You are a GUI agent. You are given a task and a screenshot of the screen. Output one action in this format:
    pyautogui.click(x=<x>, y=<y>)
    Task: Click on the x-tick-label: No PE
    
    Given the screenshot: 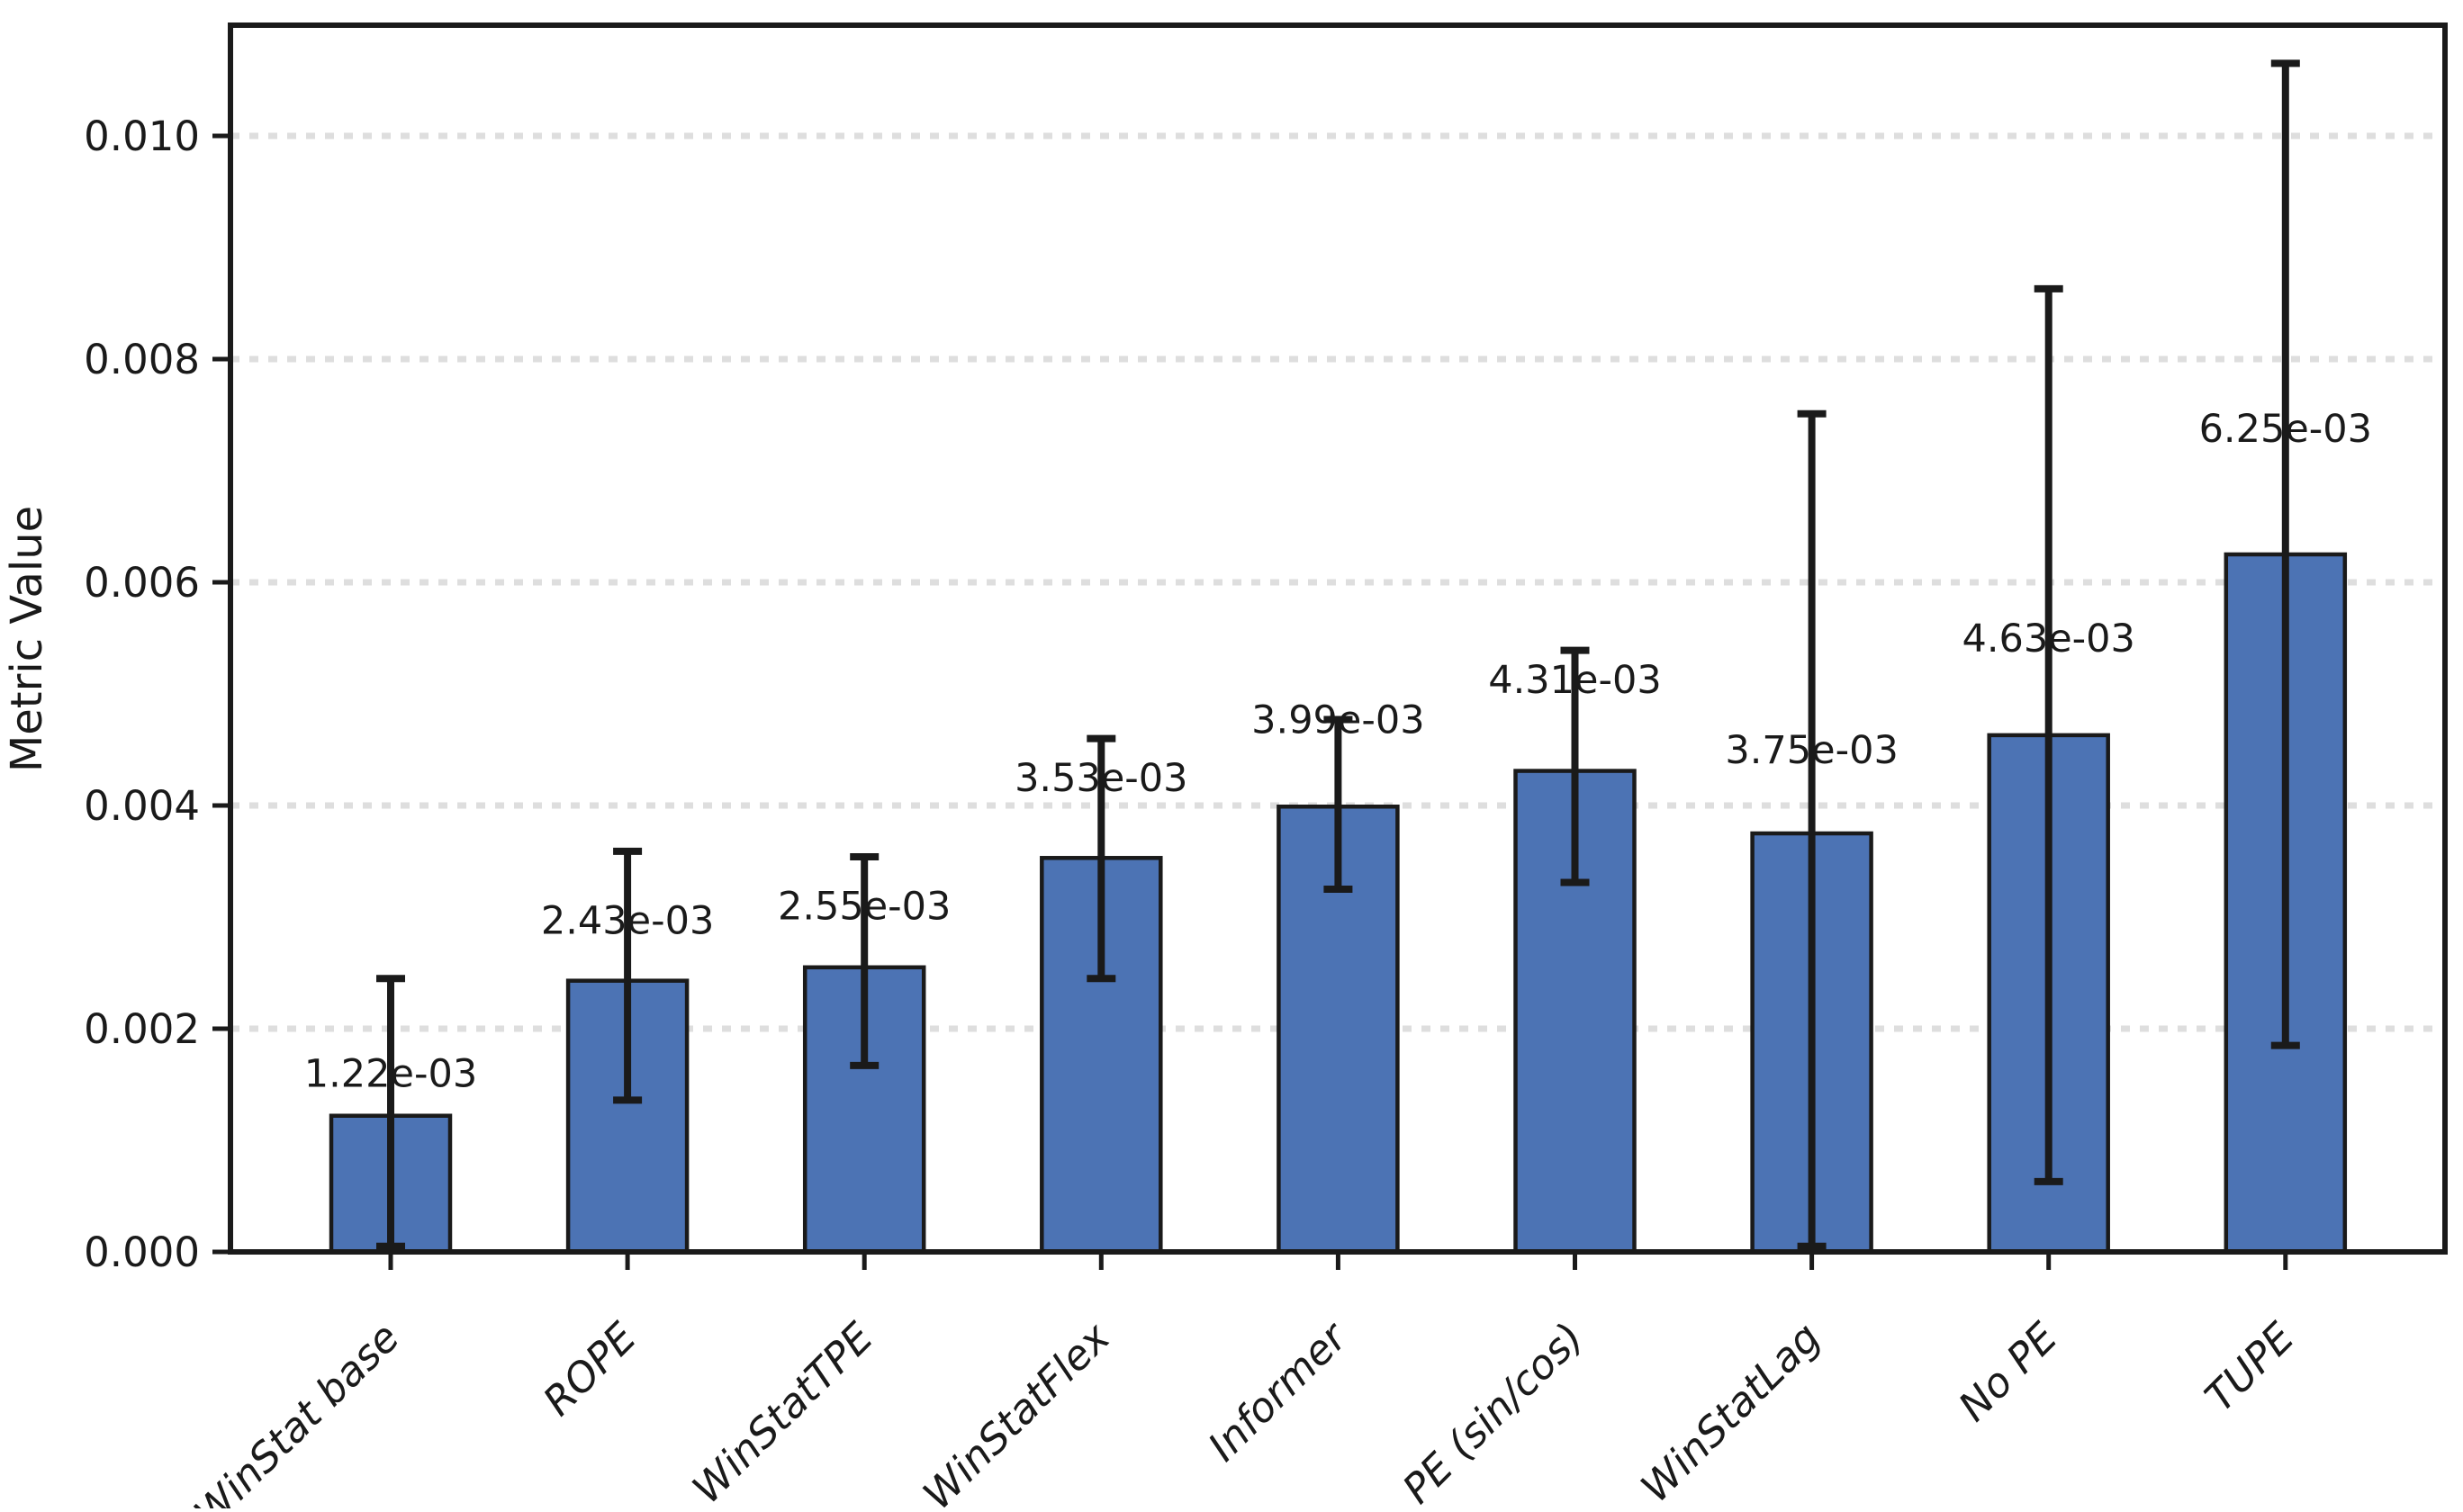 What is the action you would take?
    pyautogui.click(x=2008, y=1372)
    